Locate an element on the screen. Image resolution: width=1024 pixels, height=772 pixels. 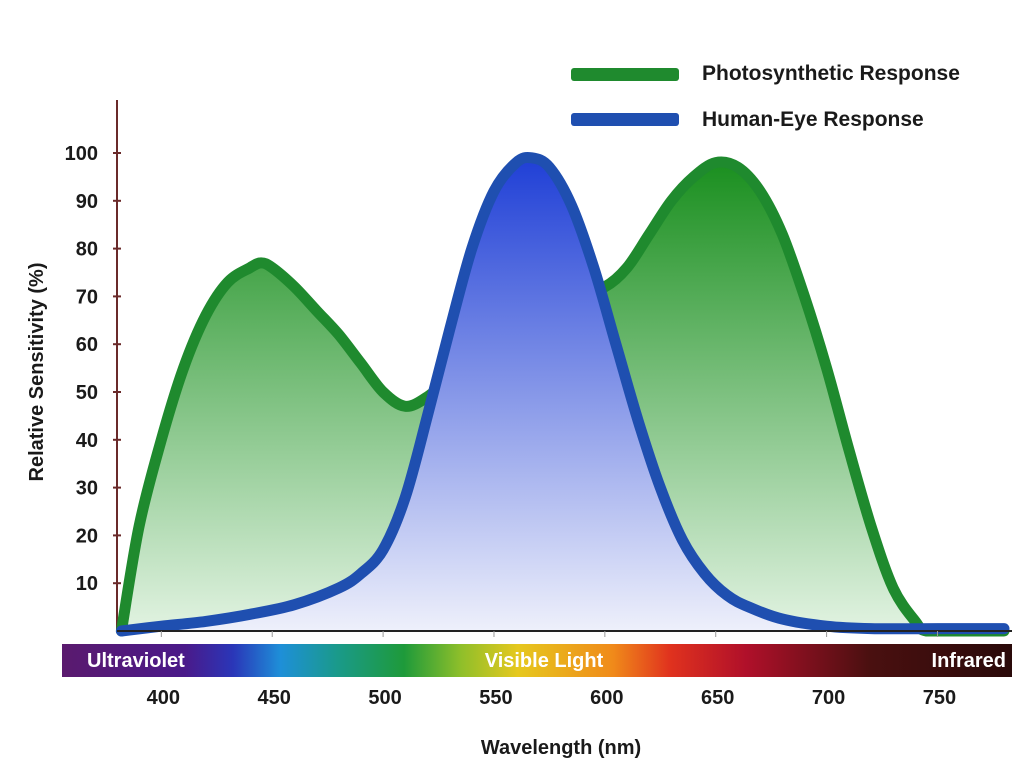
x-tick-labels: 400 450 500 550 600 650 700 750 is located at coordinates (551, 670).